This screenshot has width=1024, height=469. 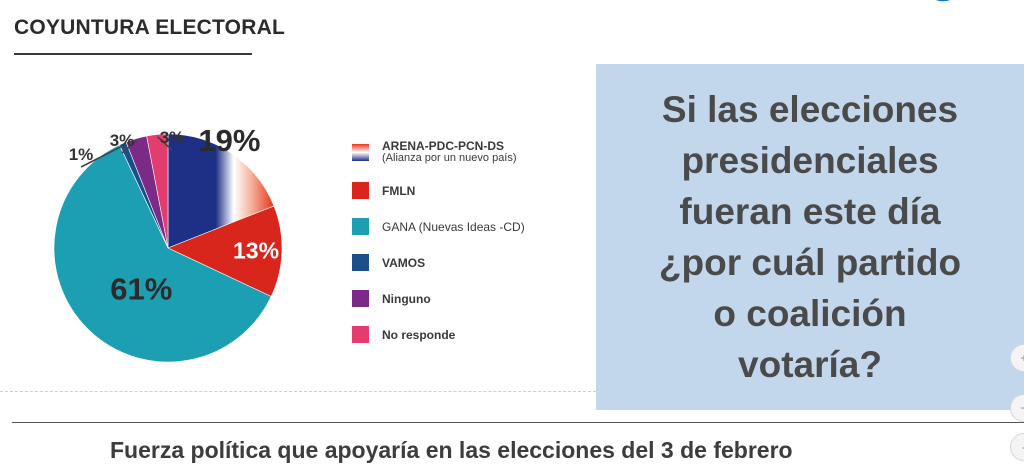 I want to click on legend-label-no-responde: No responde, so click(x=419, y=334).